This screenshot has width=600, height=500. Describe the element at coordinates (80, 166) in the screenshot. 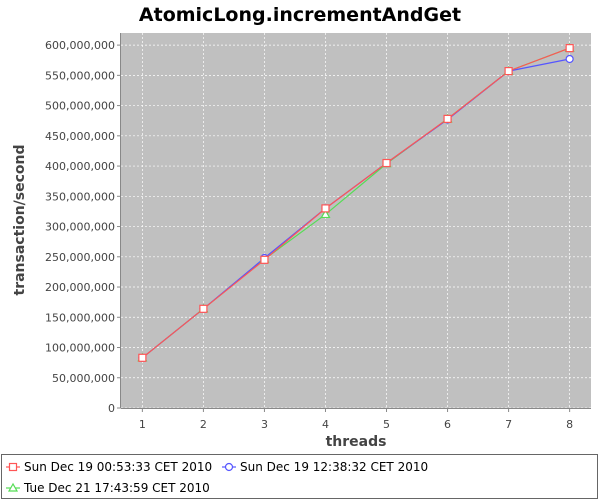

I see `y-tick-label: 400,000,000` at that location.